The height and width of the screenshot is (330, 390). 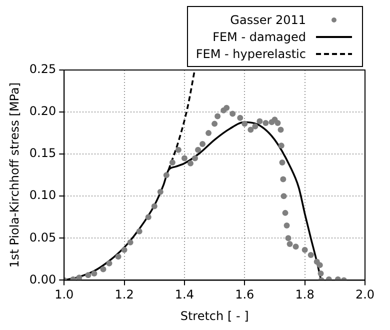 I want to click on y-tick-label: 0.25, so click(x=42, y=69).